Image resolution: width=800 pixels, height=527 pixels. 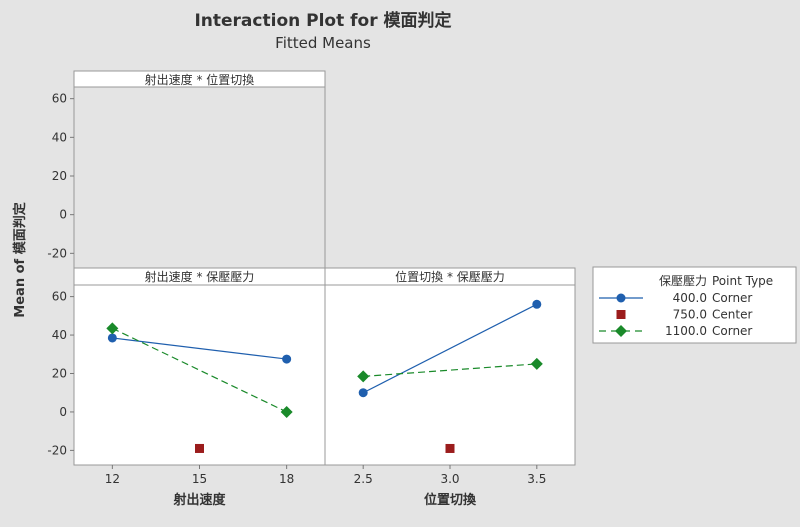 What do you see at coordinates (450, 500) in the screenshot?
I see `x-axis-label: 位置切換` at bounding box center [450, 500].